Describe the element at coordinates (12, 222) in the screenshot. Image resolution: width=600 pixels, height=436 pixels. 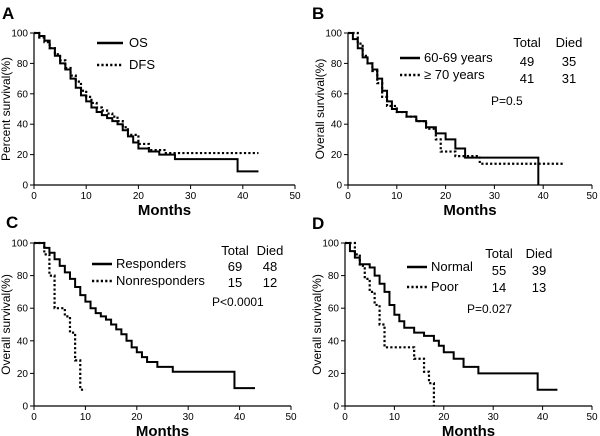
I see `panel-letter: C` at that location.